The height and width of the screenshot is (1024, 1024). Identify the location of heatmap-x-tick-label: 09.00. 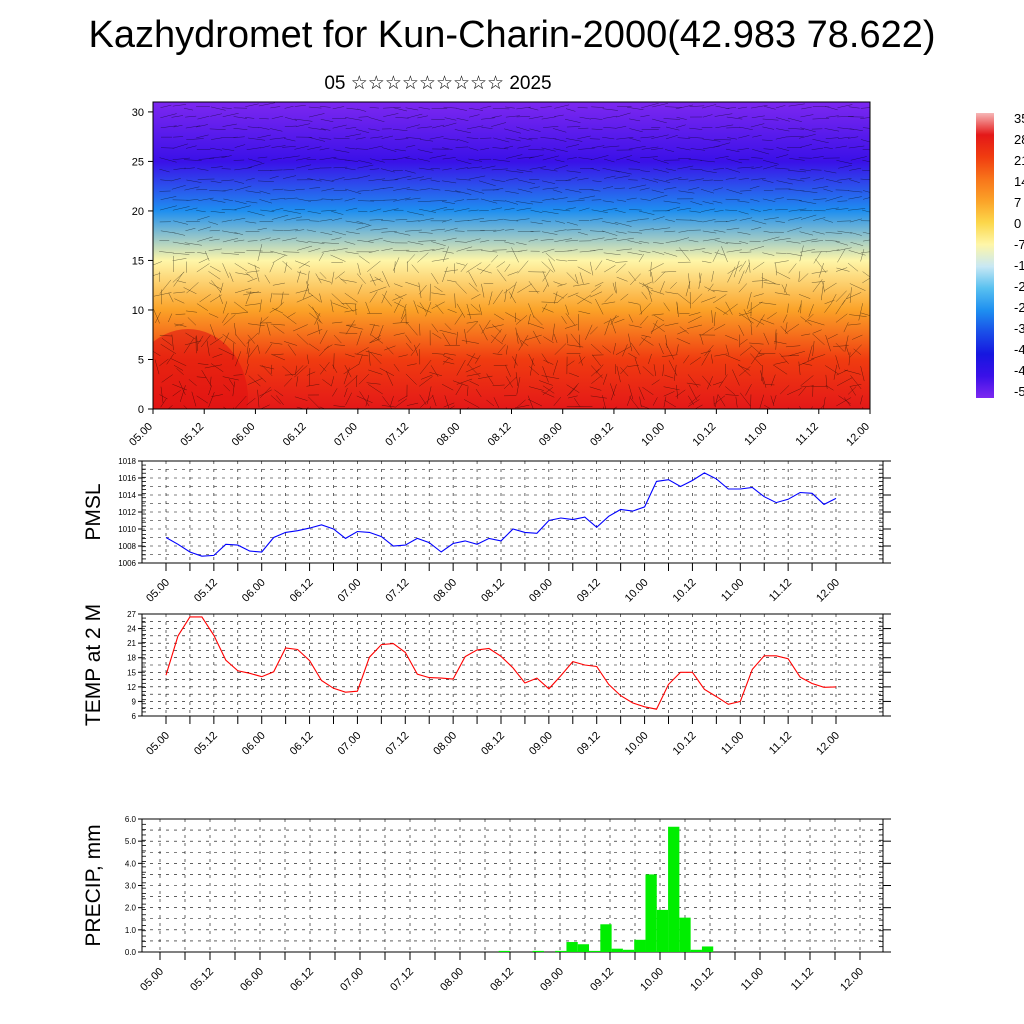
(551, 435).